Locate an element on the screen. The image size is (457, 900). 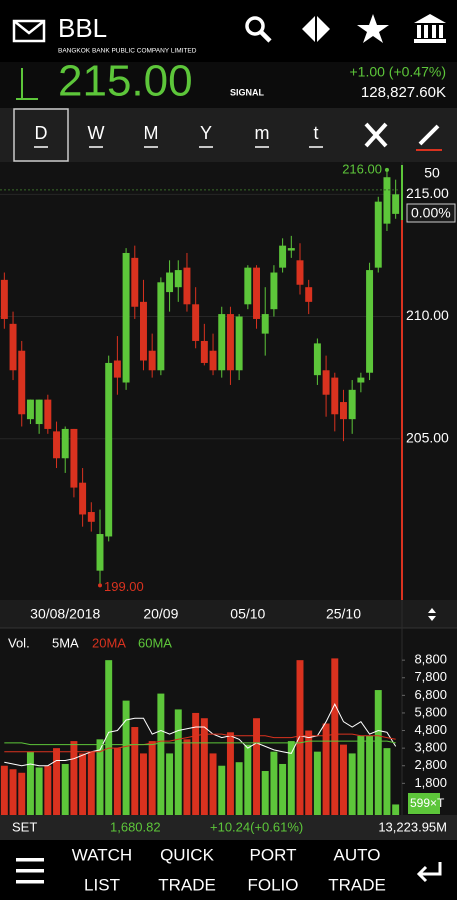
y-tick-label: 7,800 is located at coordinates (430, 676).